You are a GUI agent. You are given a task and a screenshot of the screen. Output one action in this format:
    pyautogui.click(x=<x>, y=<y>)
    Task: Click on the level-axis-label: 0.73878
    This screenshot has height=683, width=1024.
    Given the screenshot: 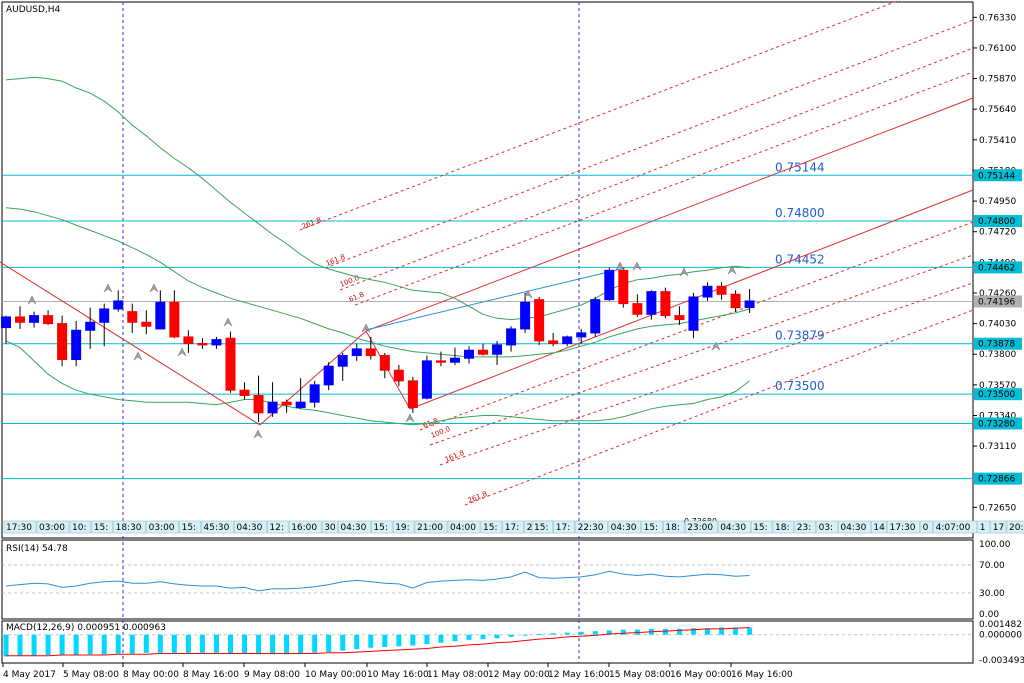 What is the action you would take?
    pyautogui.click(x=996, y=345)
    